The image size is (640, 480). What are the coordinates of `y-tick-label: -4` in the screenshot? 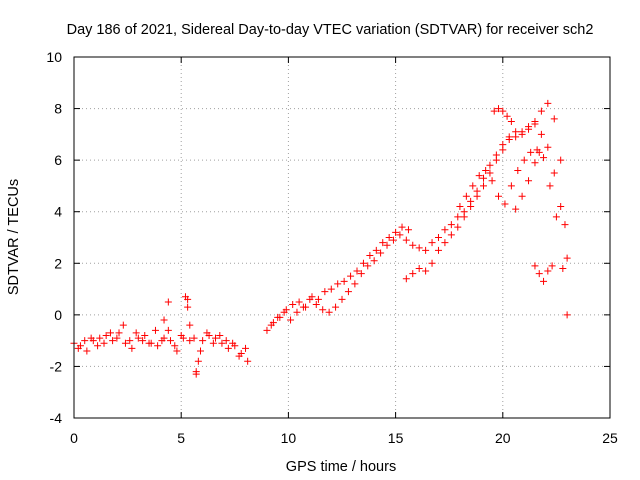 It's located at (56, 418).